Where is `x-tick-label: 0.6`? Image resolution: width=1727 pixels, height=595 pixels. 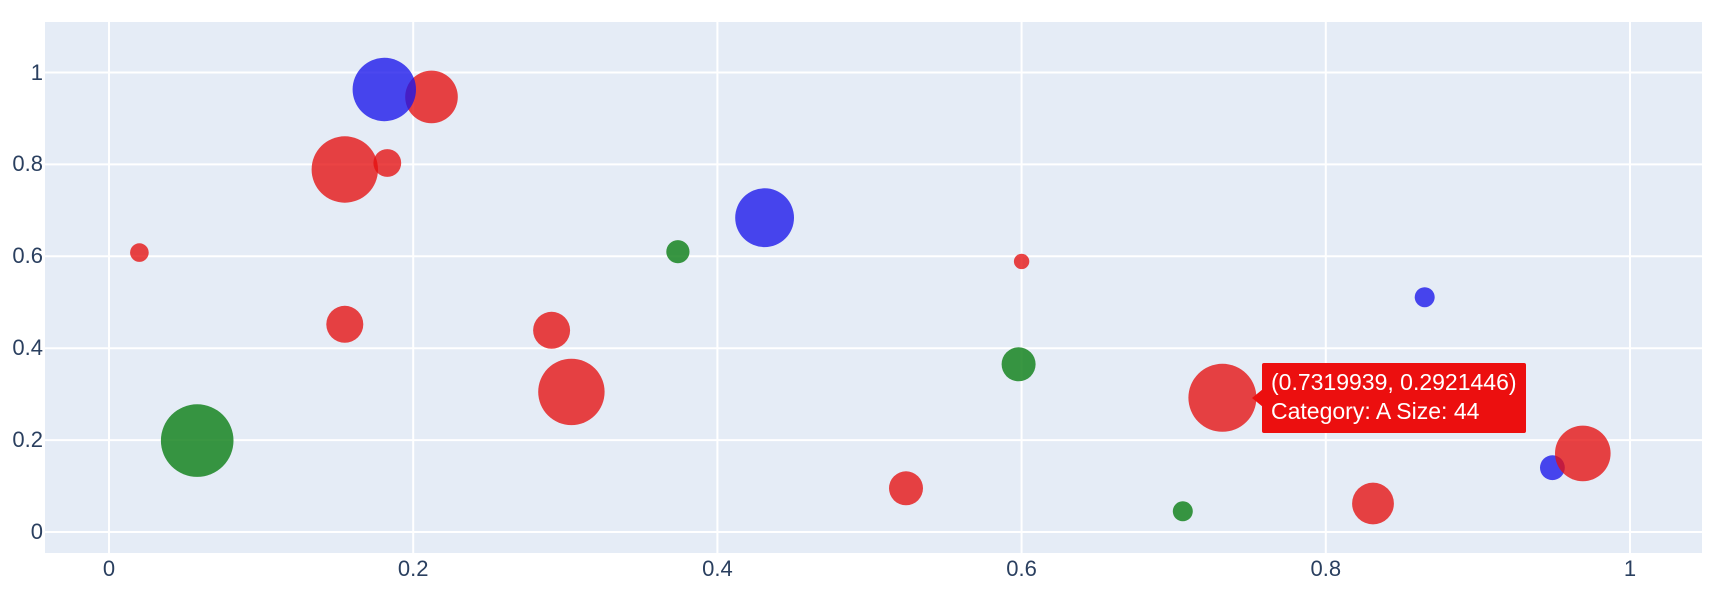 x-tick-label: 0.6 is located at coordinates (1021, 568).